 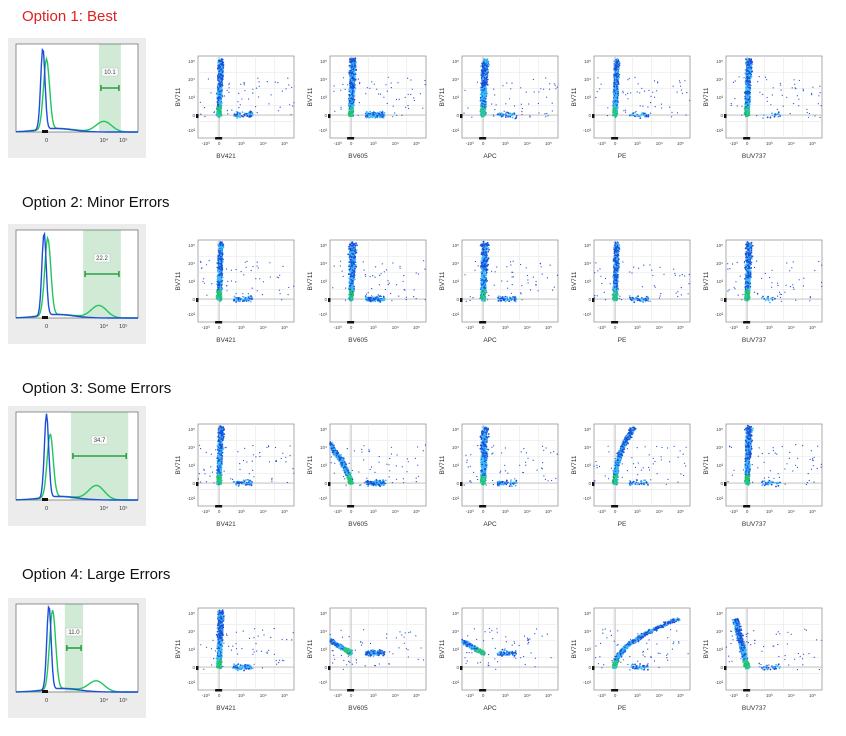 I want to click on hist-x-tick-label: 10⁵, so click(x=123, y=140).